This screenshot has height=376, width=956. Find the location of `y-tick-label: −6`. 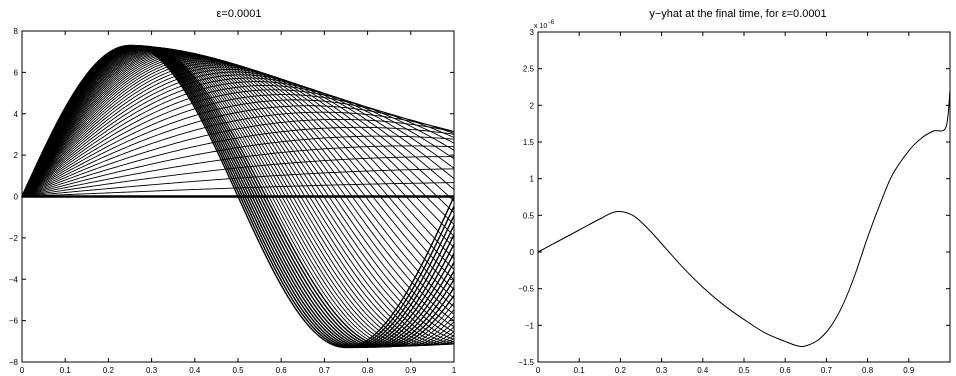

y-tick-label: −6 is located at coordinates (14, 321).